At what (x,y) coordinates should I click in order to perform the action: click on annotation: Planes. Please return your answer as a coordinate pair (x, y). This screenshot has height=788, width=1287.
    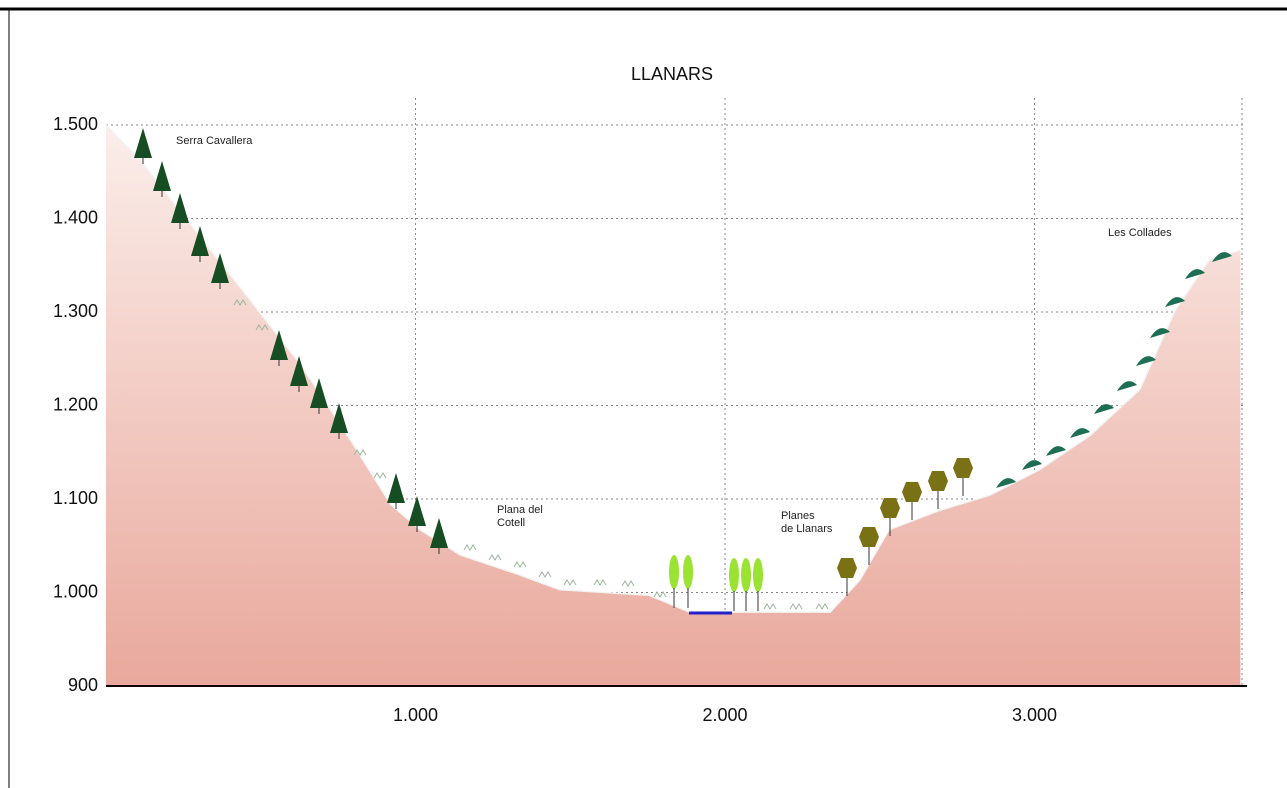
    Looking at the image, I should click on (798, 516).